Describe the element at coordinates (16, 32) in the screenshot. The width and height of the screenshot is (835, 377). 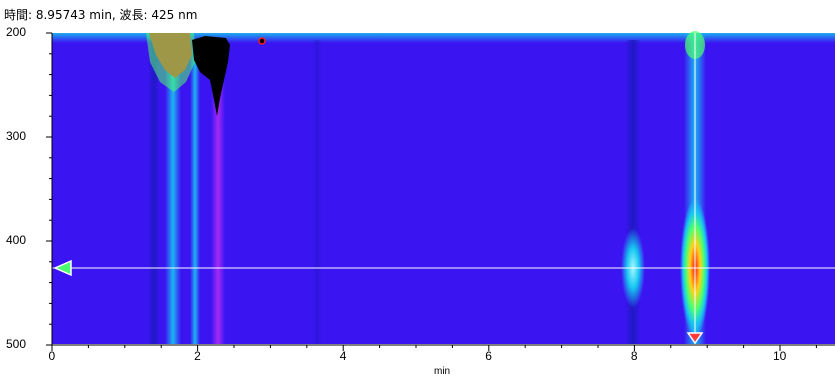
I see `y-tick-label: 200` at that location.